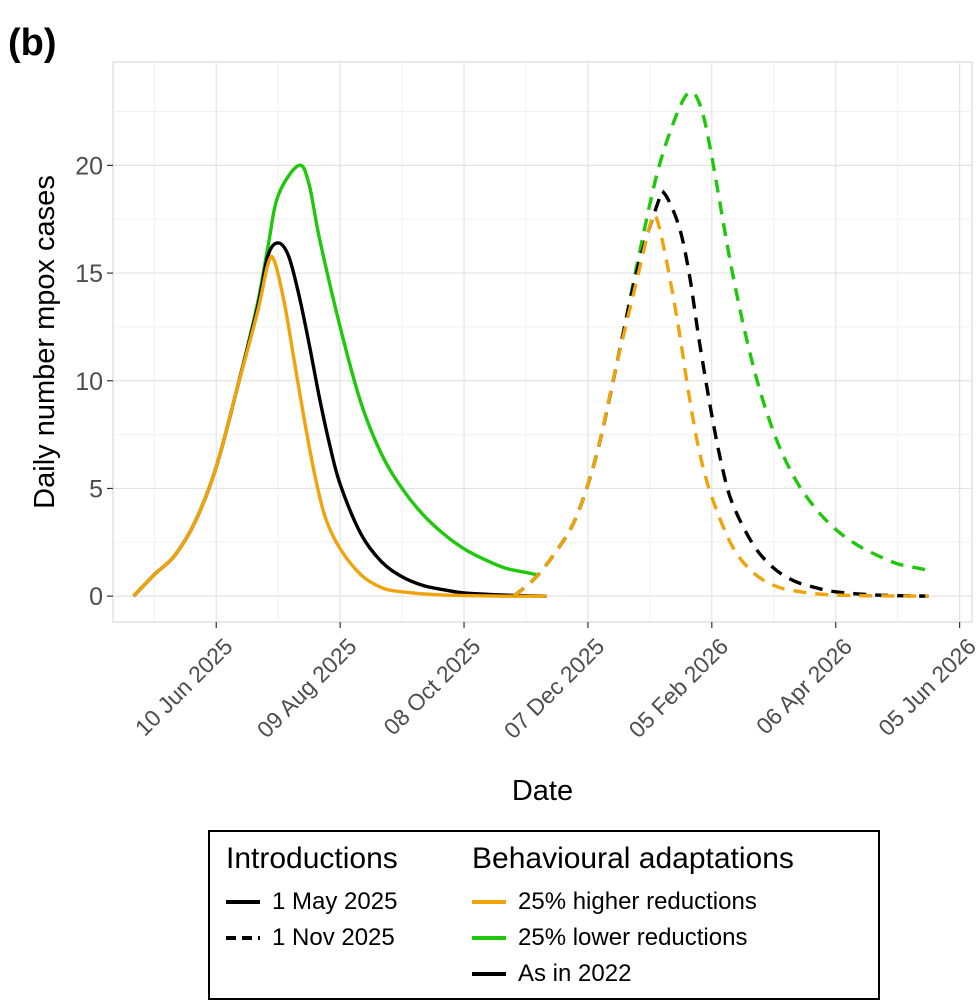 This screenshot has height=1000, width=979. I want to click on legend-introductions-title: Introductions, so click(312, 858).